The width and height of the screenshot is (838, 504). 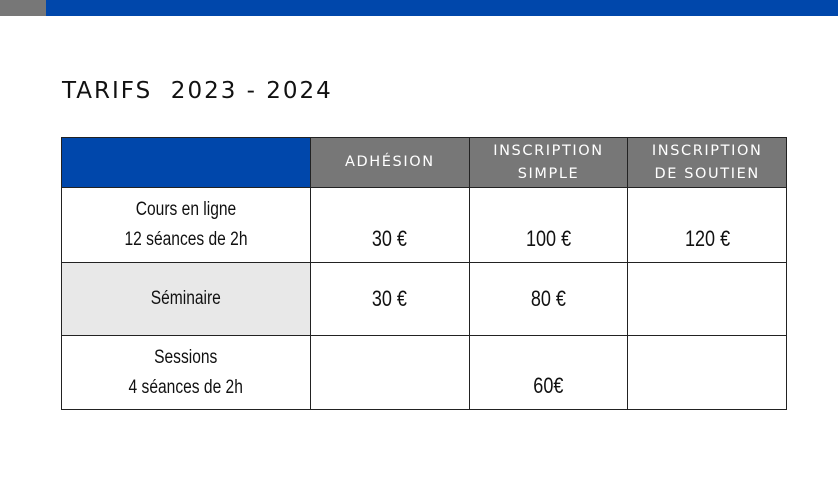 What do you see at coordinates (548, 162) in the screenshot?
I see `header-inscription-simple: INSCRIPTION SIMPLE` at bounding box center [548, 162].